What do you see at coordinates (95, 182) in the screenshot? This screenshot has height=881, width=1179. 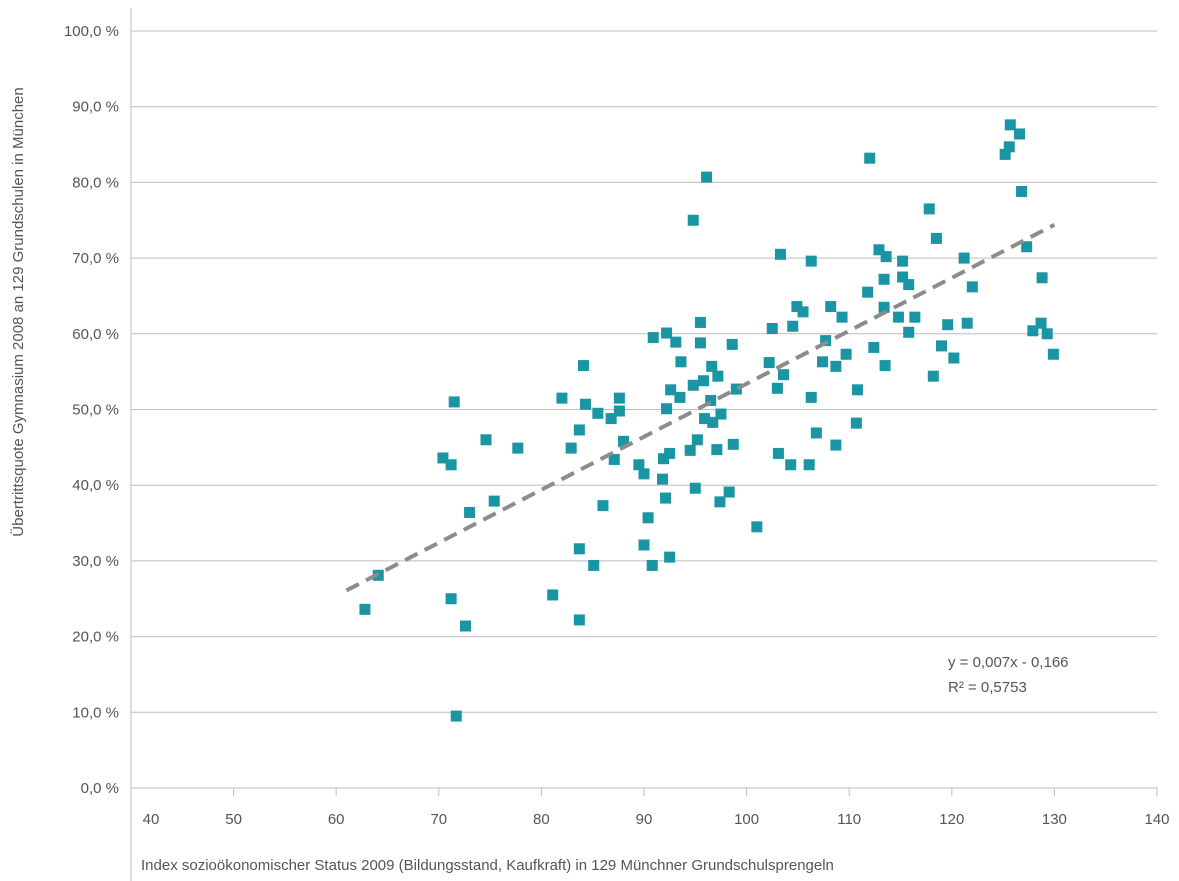 I see `y-tick-label: 80,0 %` at bounding box center [95, 182].